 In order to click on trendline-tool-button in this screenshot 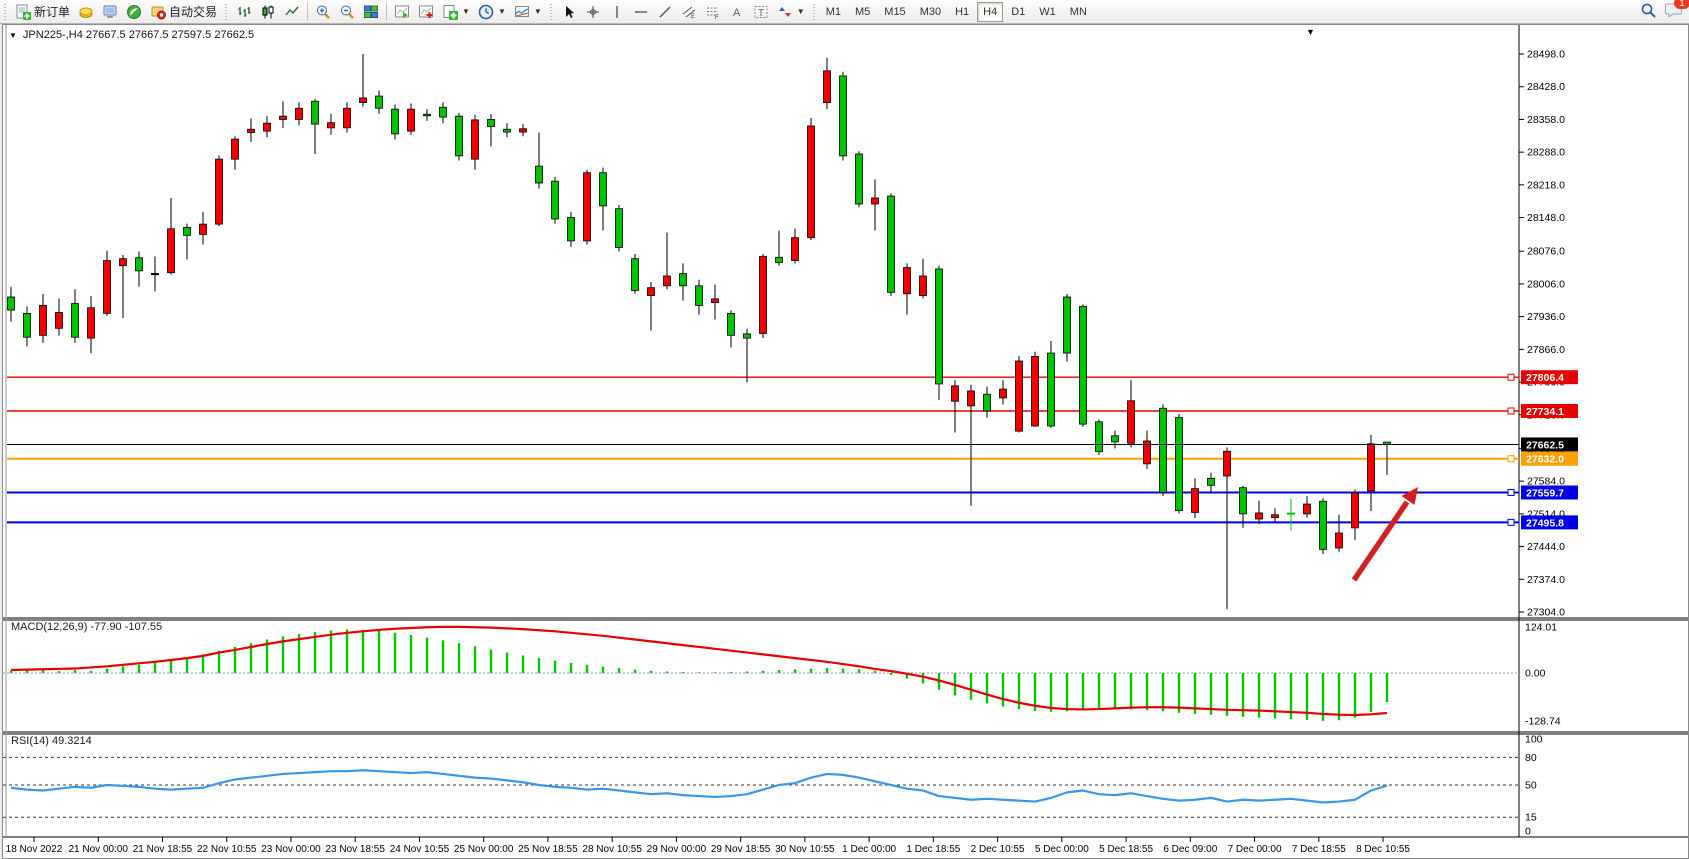, I will do `click(665, 12)`.